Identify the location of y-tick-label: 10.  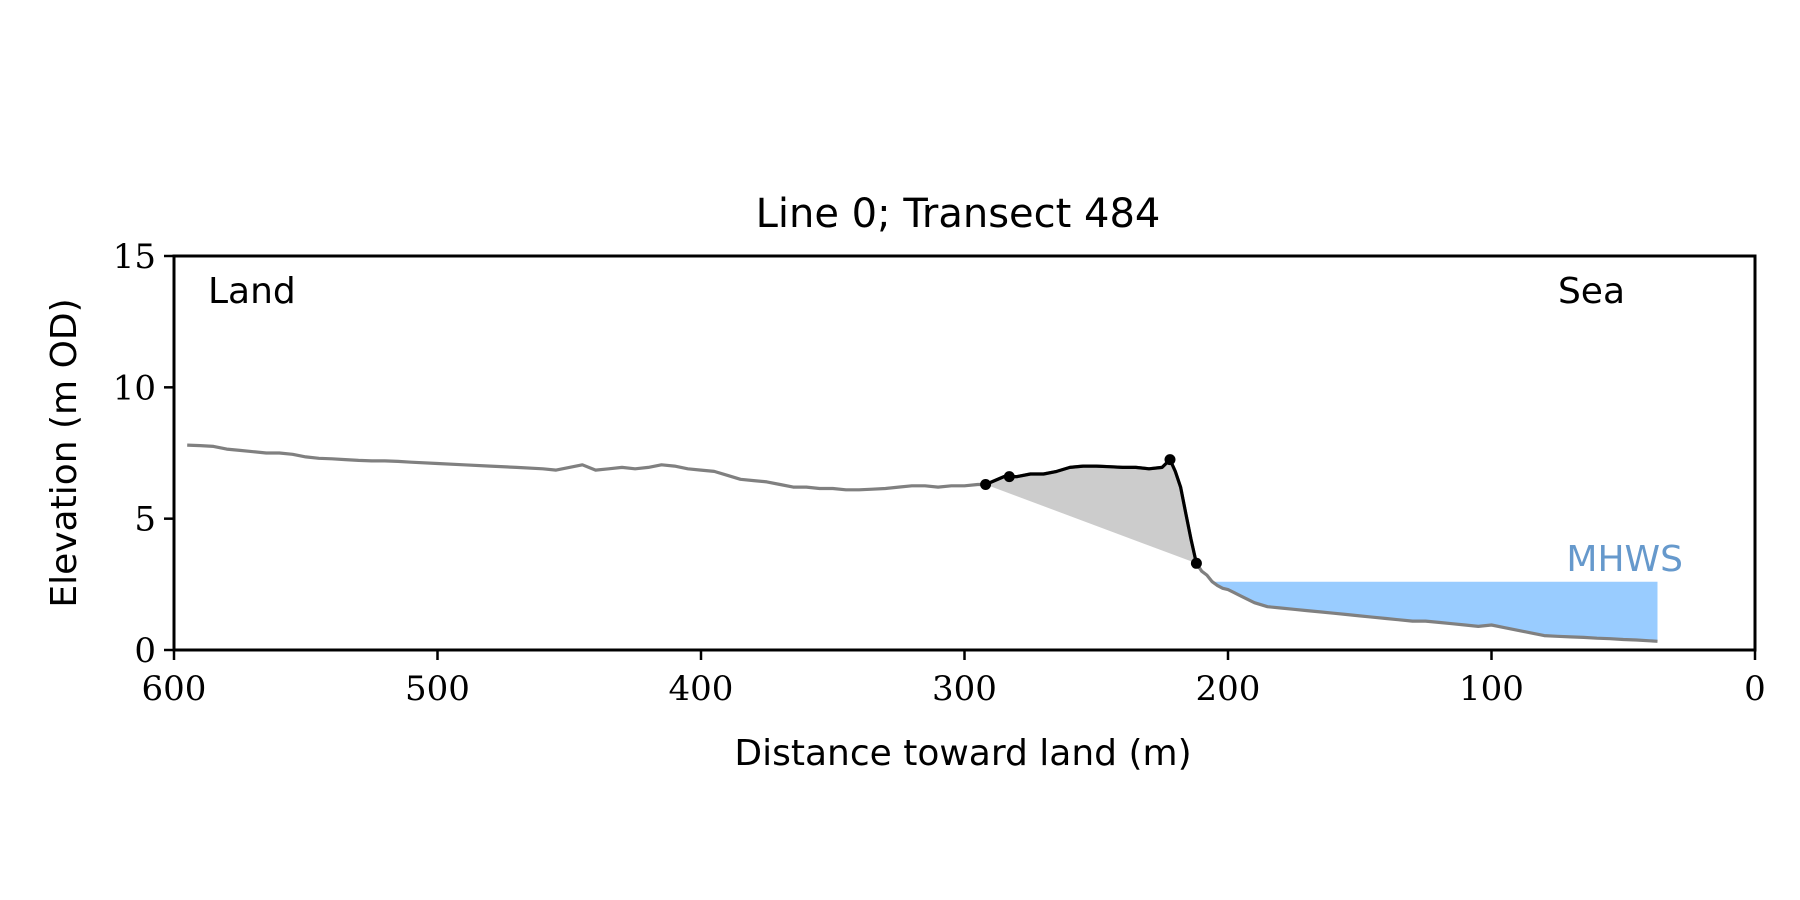
(134, 388).